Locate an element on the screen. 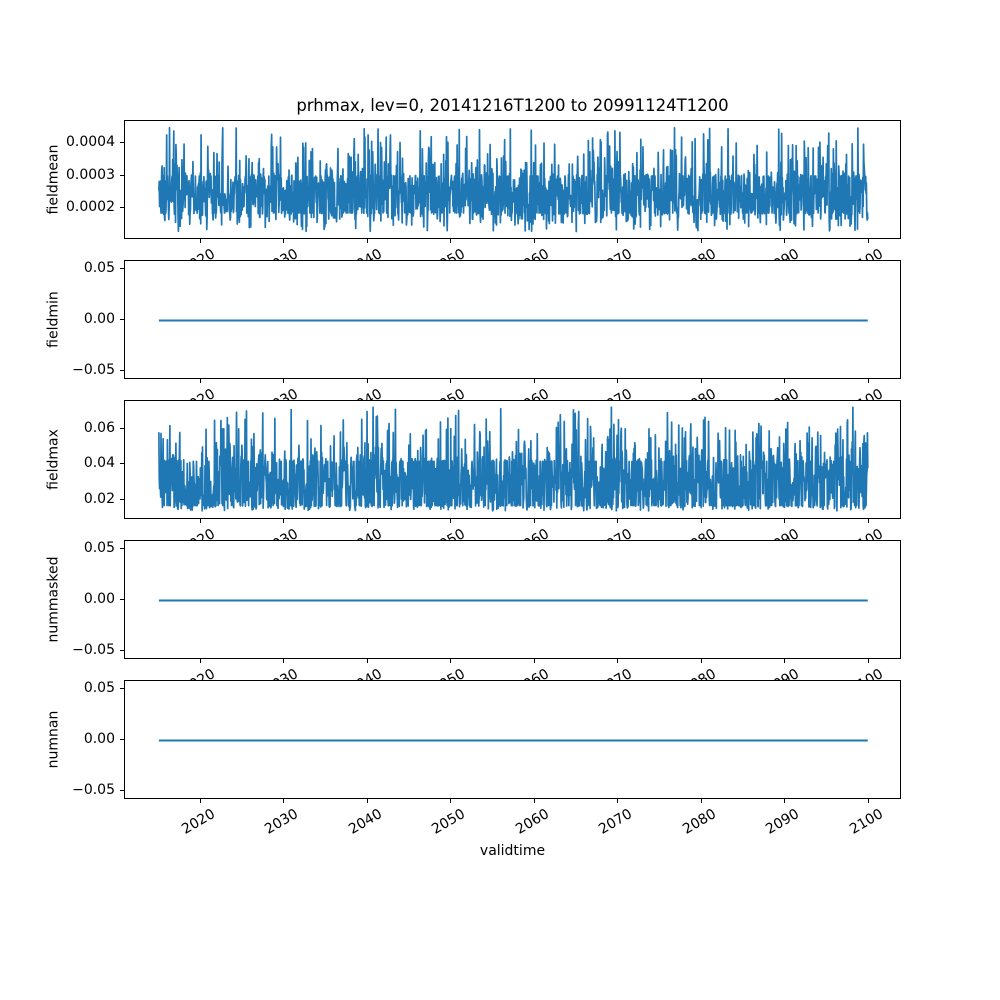  subplot-axes-fieldmax is located at coordinates (512, 459).